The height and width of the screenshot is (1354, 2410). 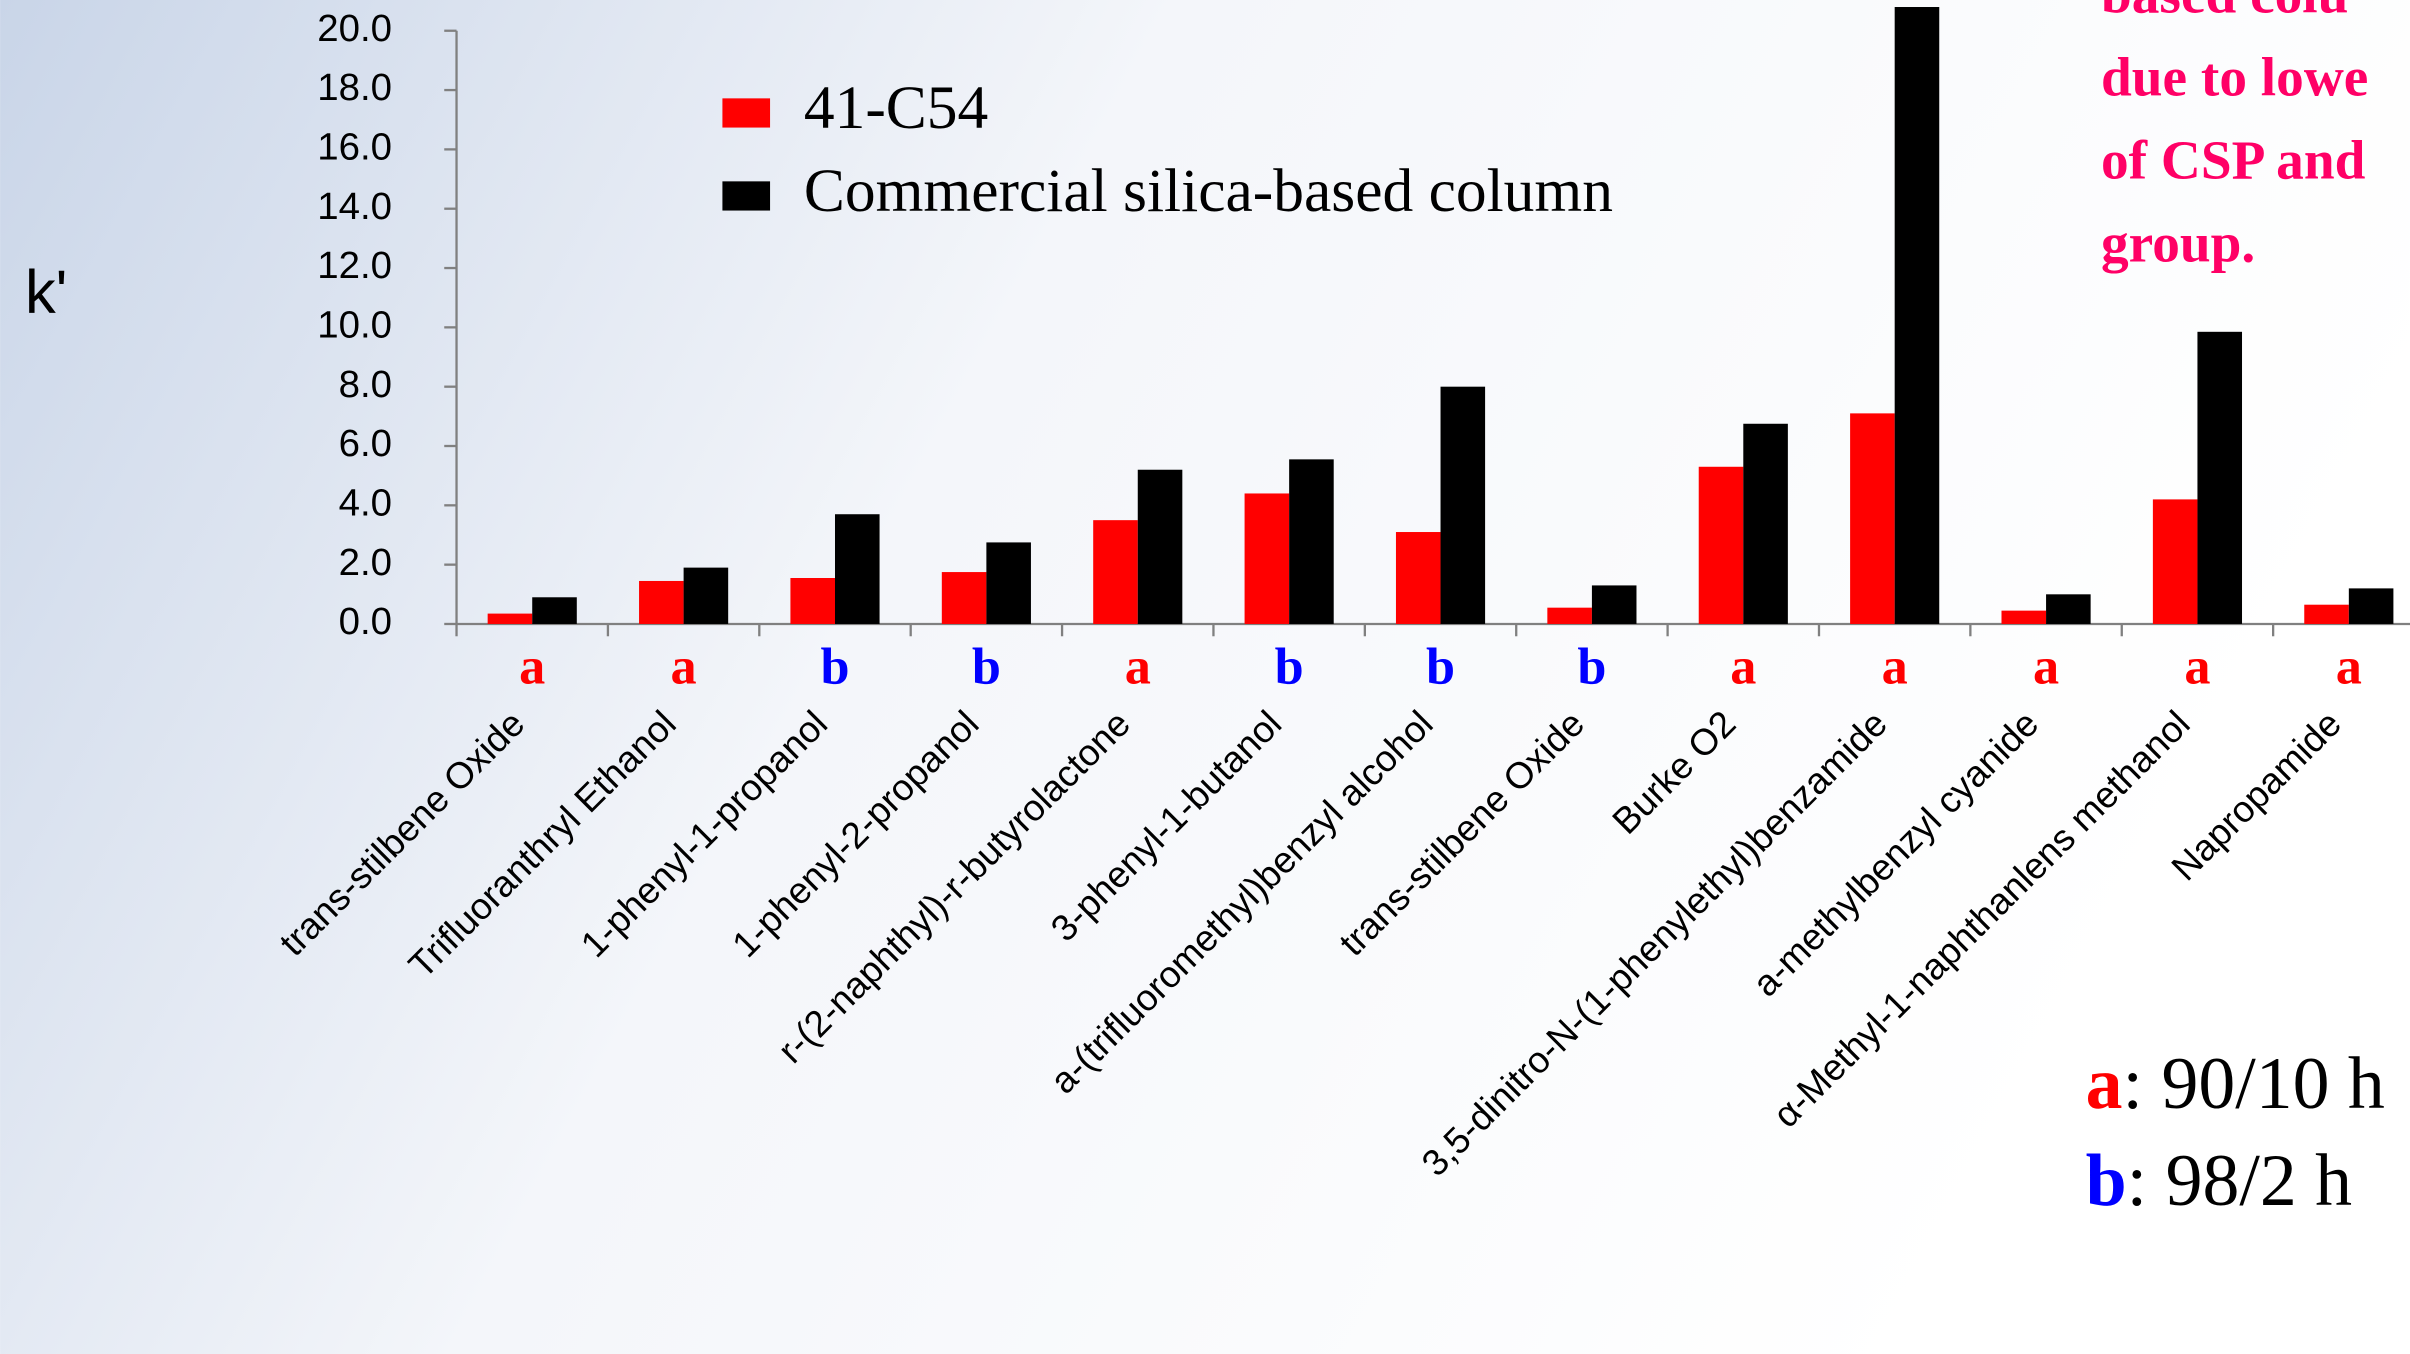 What do you see at coordinates (46, 292) in the screenshot?
I see `y-axis-label: k'` at bounding box center [46, 292].